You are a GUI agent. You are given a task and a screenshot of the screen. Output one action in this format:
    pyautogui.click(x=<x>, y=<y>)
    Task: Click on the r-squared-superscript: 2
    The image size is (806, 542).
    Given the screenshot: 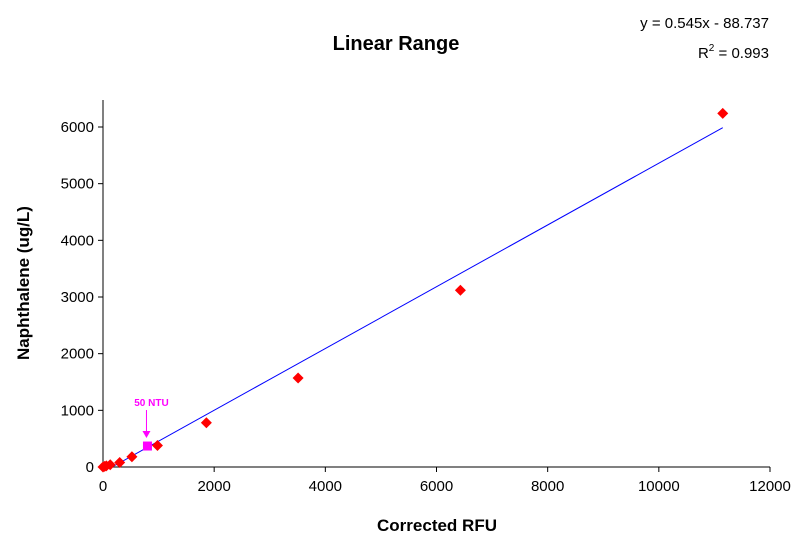 What is the action you would take?
    pyautogui.click(x=712, y=48)
    